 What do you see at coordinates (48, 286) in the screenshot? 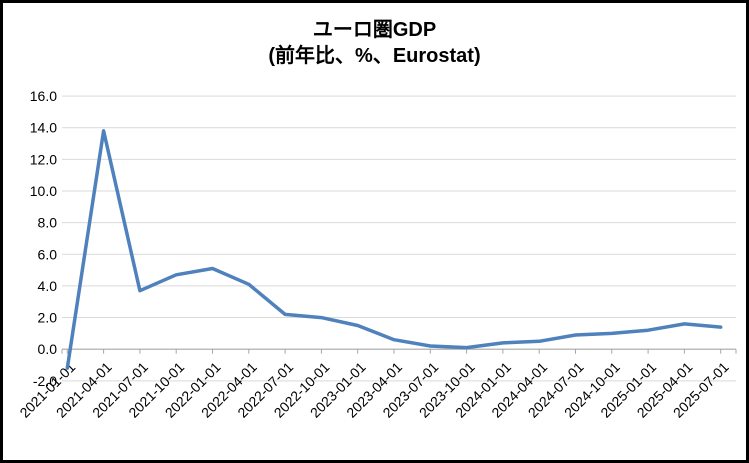
I see `y-tick-label: 4.0` at bounding box center [48, 286].